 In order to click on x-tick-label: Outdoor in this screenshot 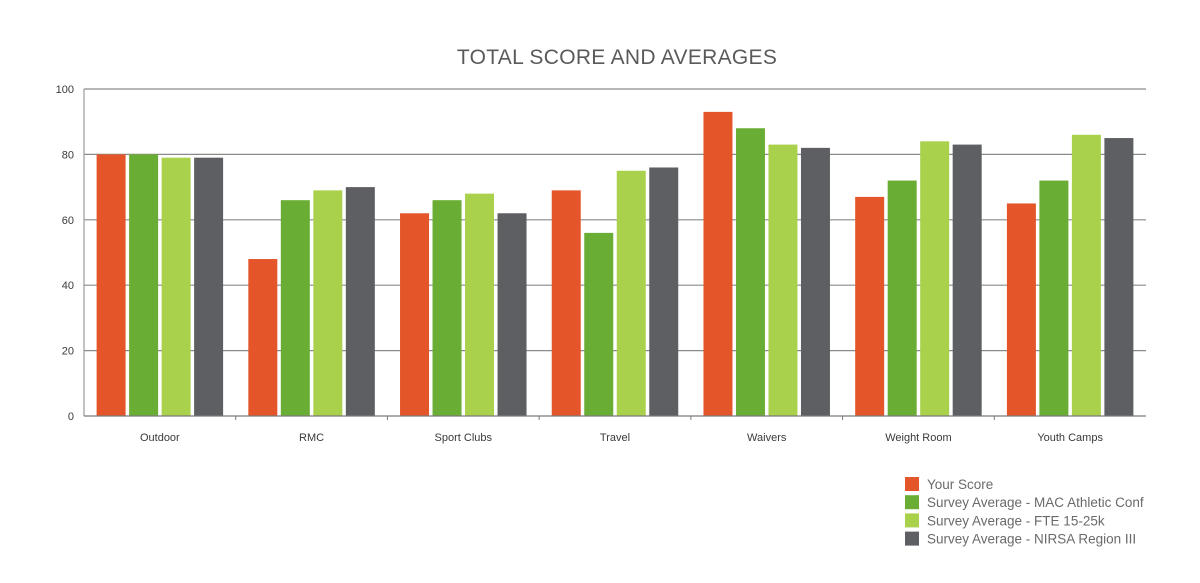, I will do `click(160, 438)`.